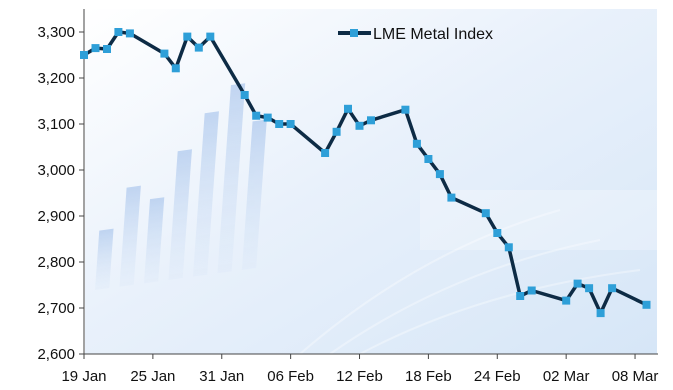 Image resolution: width=673 pixels, height=390 pixels. What do you see at coordinates (56, 124) in the screenshot?
I see `y-tick-label: 3,100` at bounding box center [56, 124].